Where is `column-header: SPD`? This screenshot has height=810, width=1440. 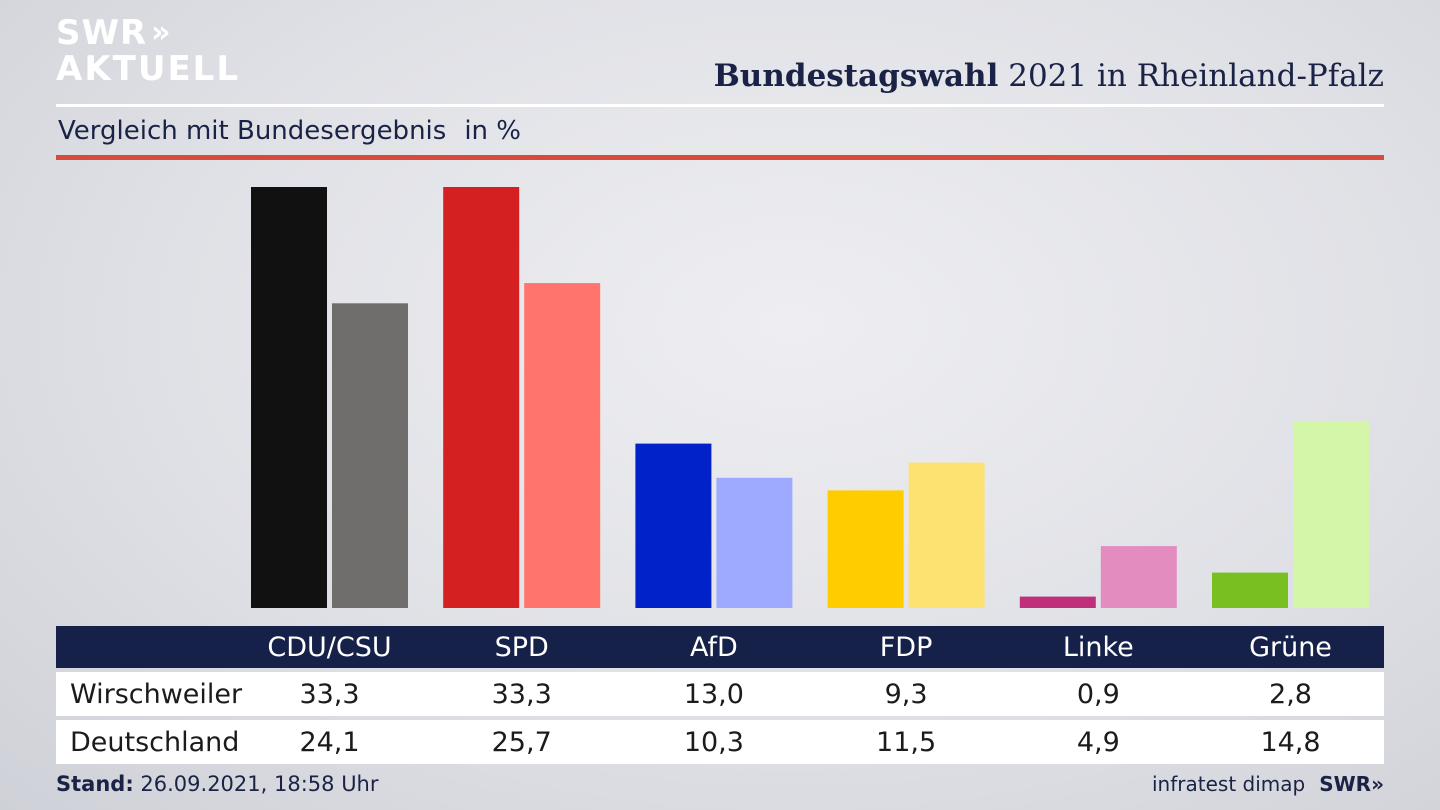 column-header: SPD is located at coordinates (521, 647).